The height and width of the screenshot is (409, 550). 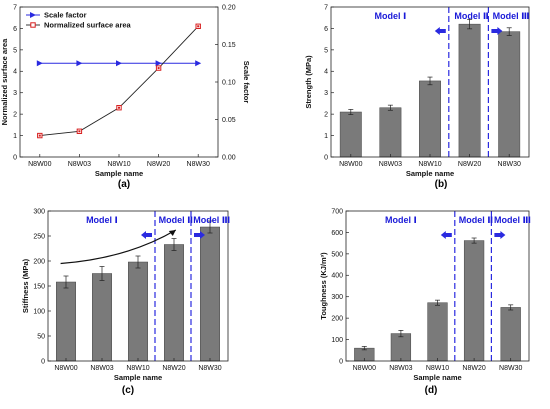 What do you see at coordinates (118, 247) in the screenshot?
I see `trend-arrow` at bounding box center [118, 247].